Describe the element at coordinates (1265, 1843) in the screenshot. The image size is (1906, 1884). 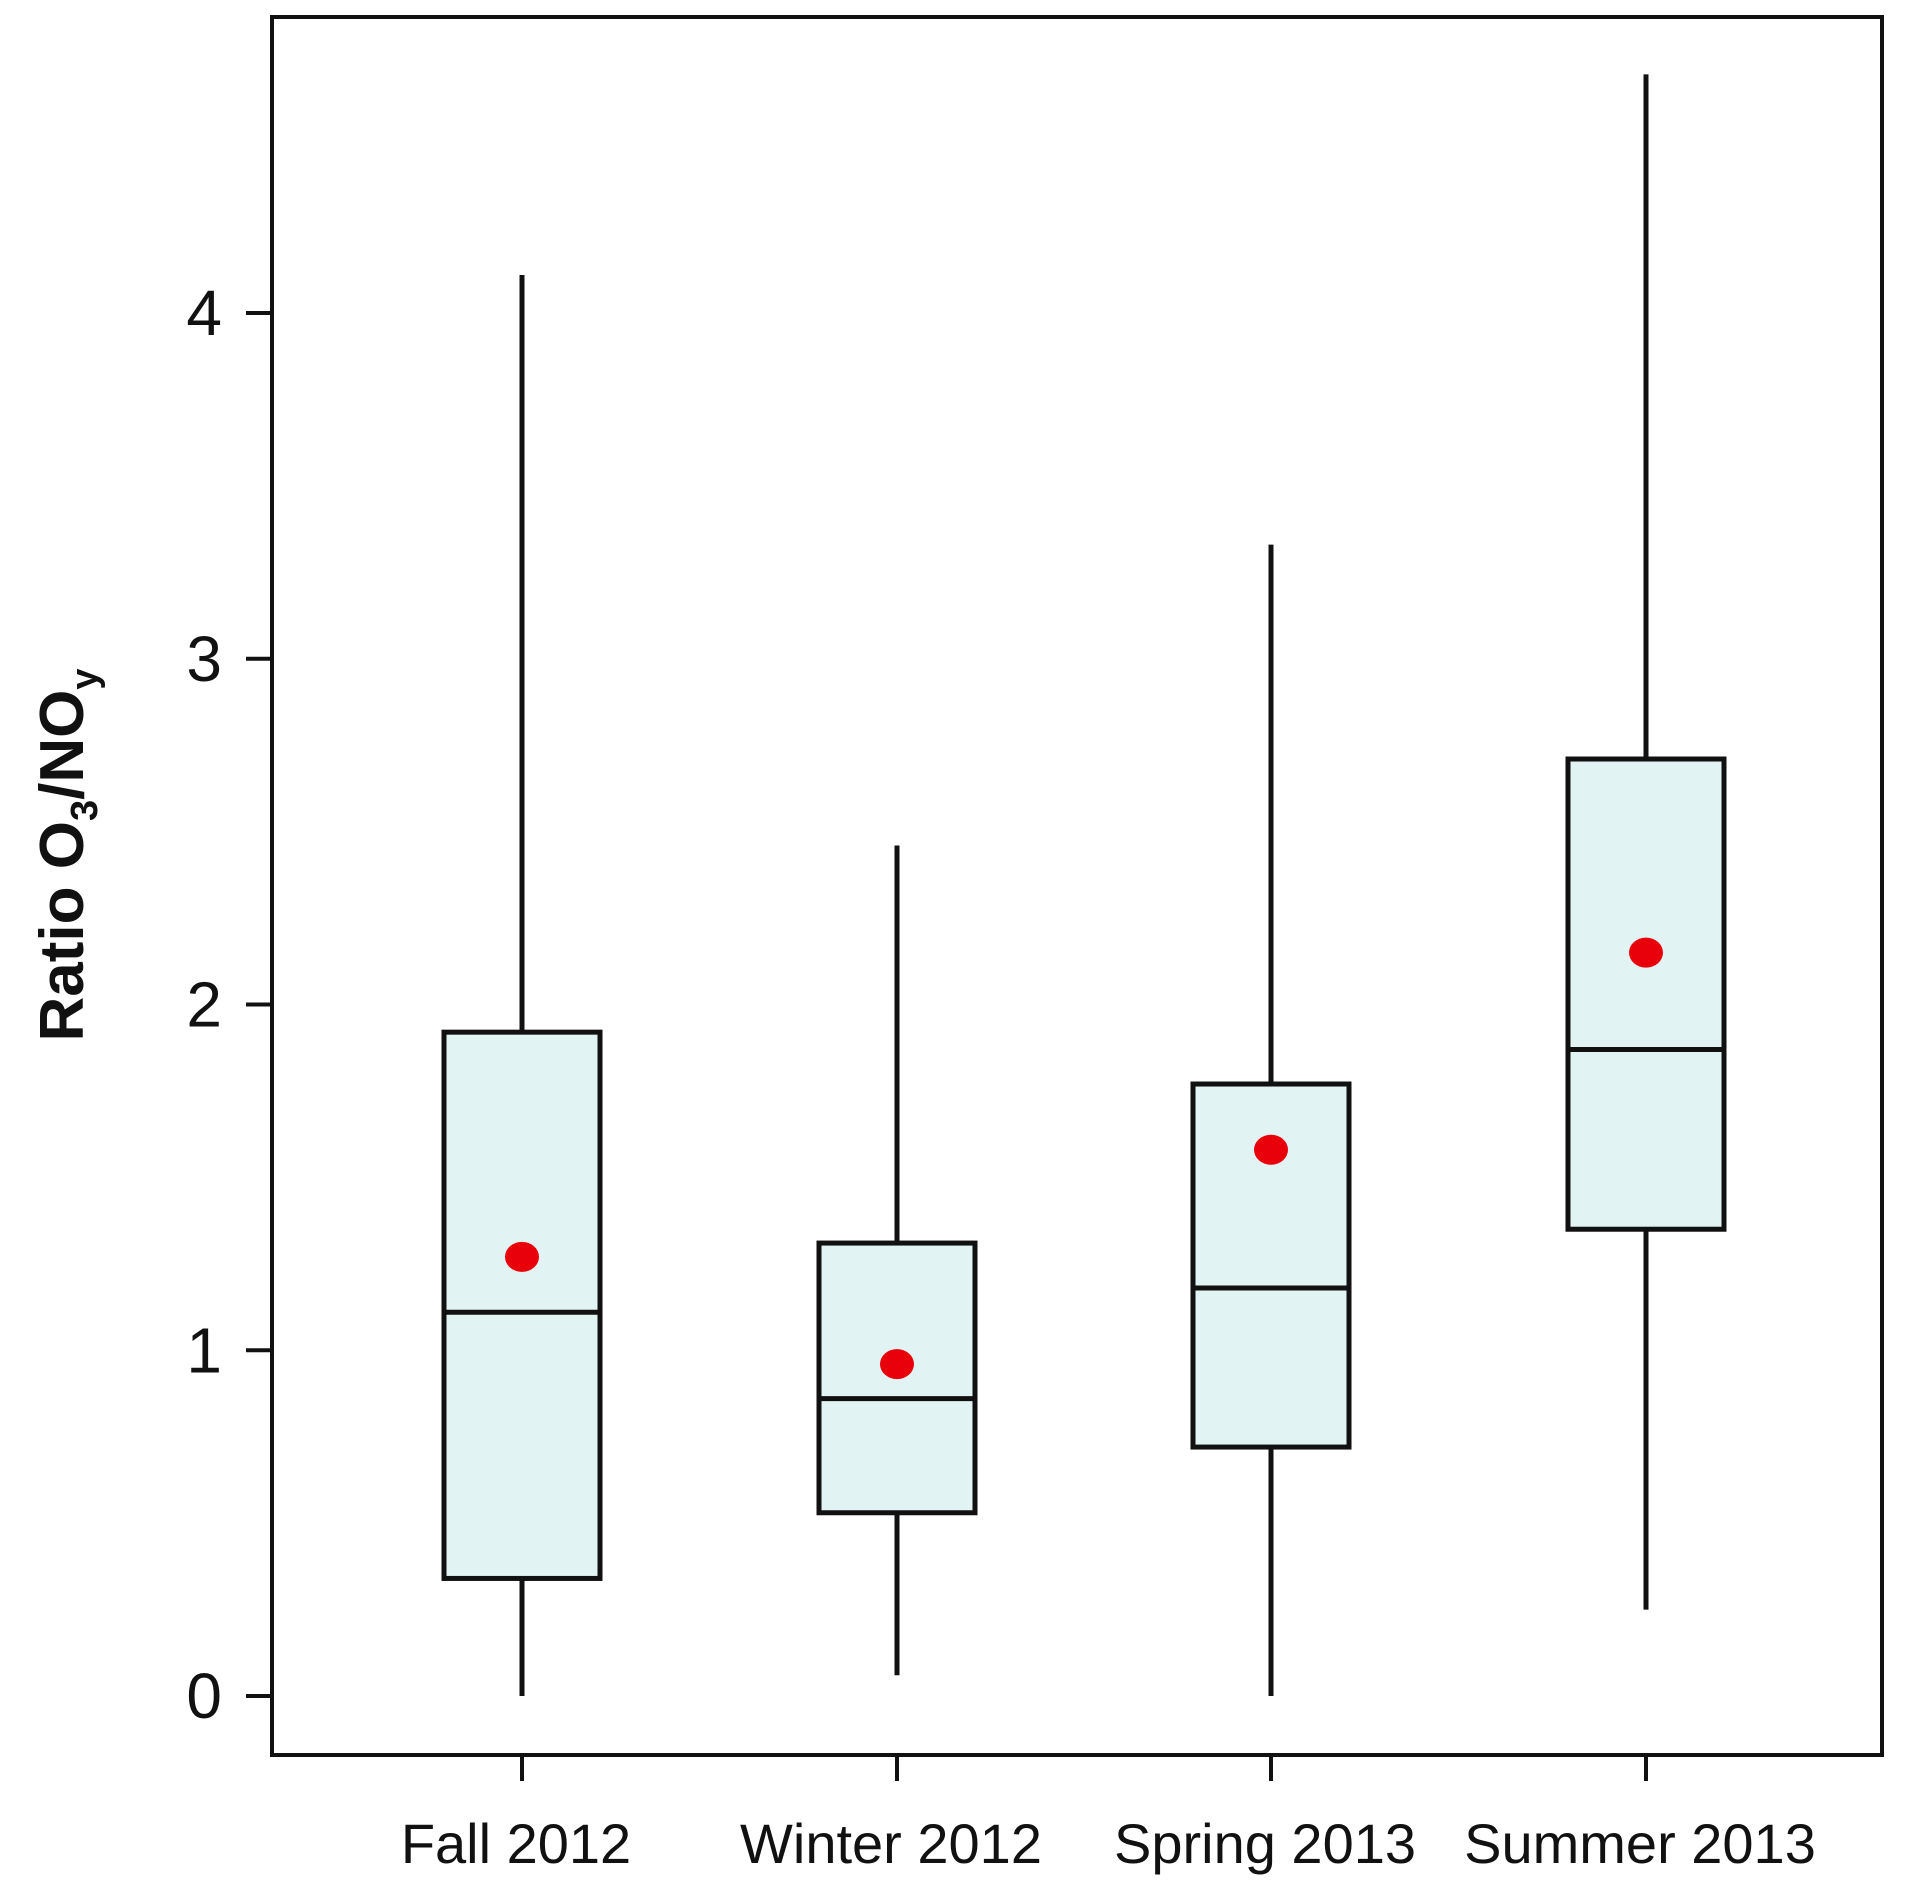
I see `x-tick-label: Spring 2013` at that location.